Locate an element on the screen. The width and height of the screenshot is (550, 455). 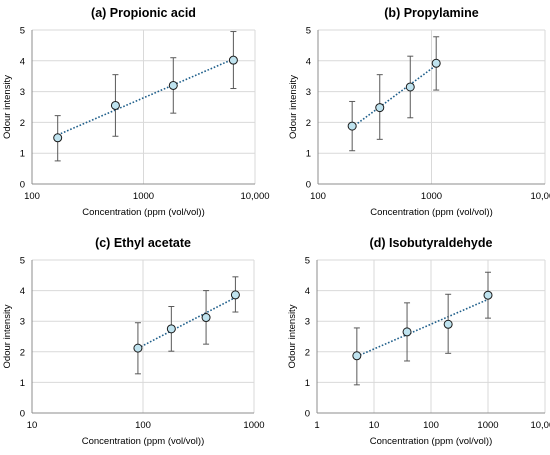
x-tick-label: 1 is located at coordinates (316, 425).